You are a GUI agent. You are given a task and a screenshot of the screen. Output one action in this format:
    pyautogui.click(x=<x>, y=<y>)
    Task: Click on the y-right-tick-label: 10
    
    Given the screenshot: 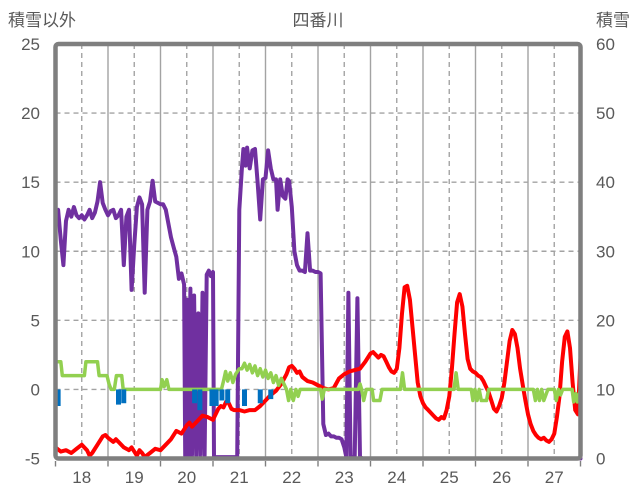 What is the action you would take?
    pyautogui.click(x=605, y=389)
    